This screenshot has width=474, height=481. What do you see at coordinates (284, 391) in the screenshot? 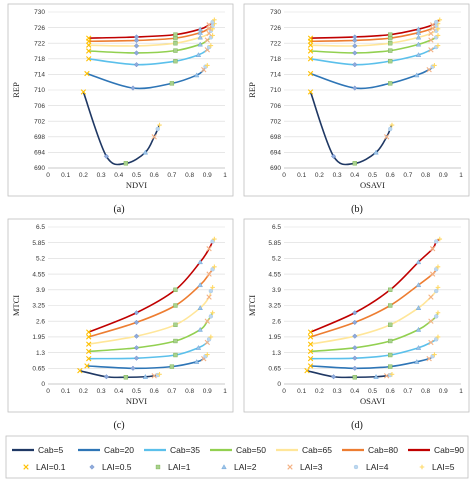
I see `x-tick-label-d: 0` at bounding box center [284, 391].